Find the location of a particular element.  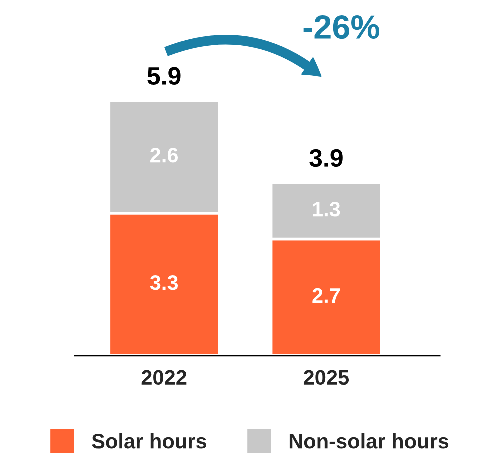

data-label: 3.3 is located at coordinates (164, 282).